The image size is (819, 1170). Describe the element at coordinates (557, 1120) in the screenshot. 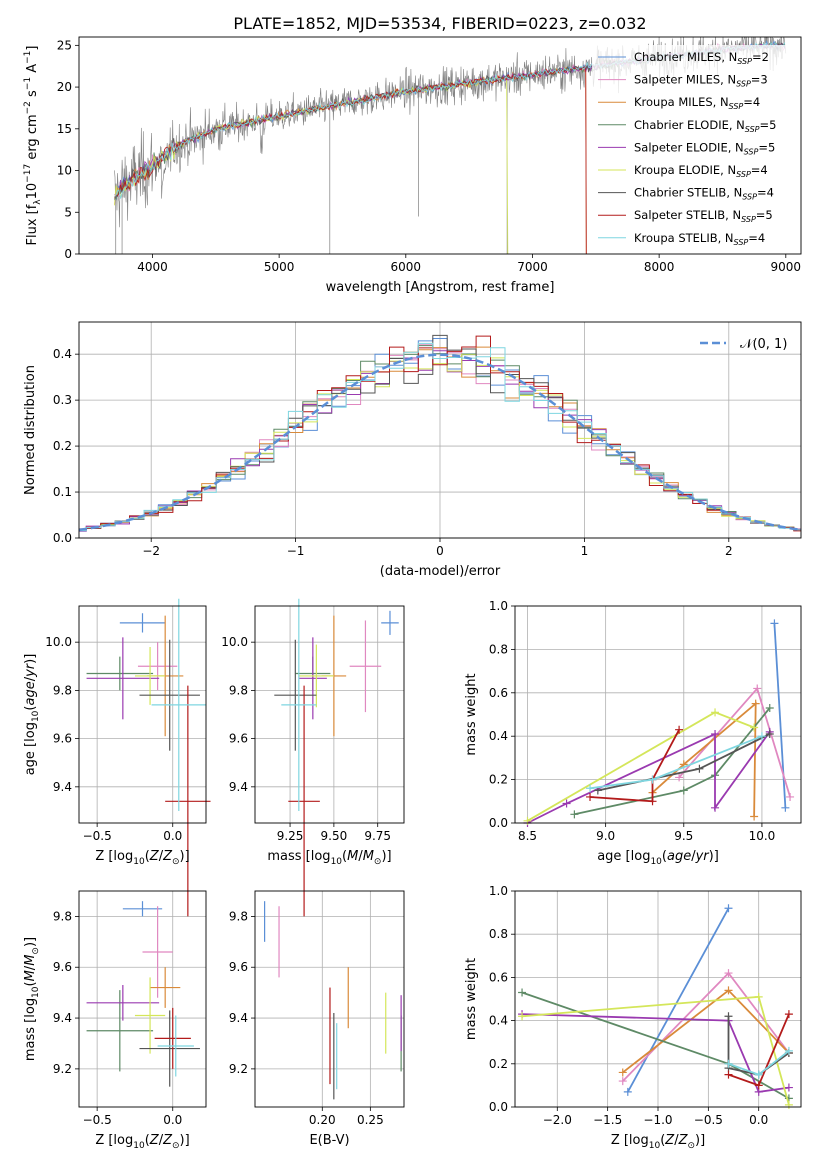

I see `x-tick-label: −2.0` at that location.